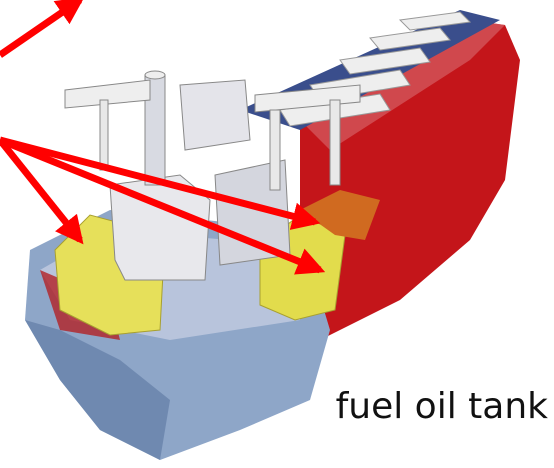 This screenshot has width=554, height=468. I want to click on fuel-tank-orange, so click(340, 215).